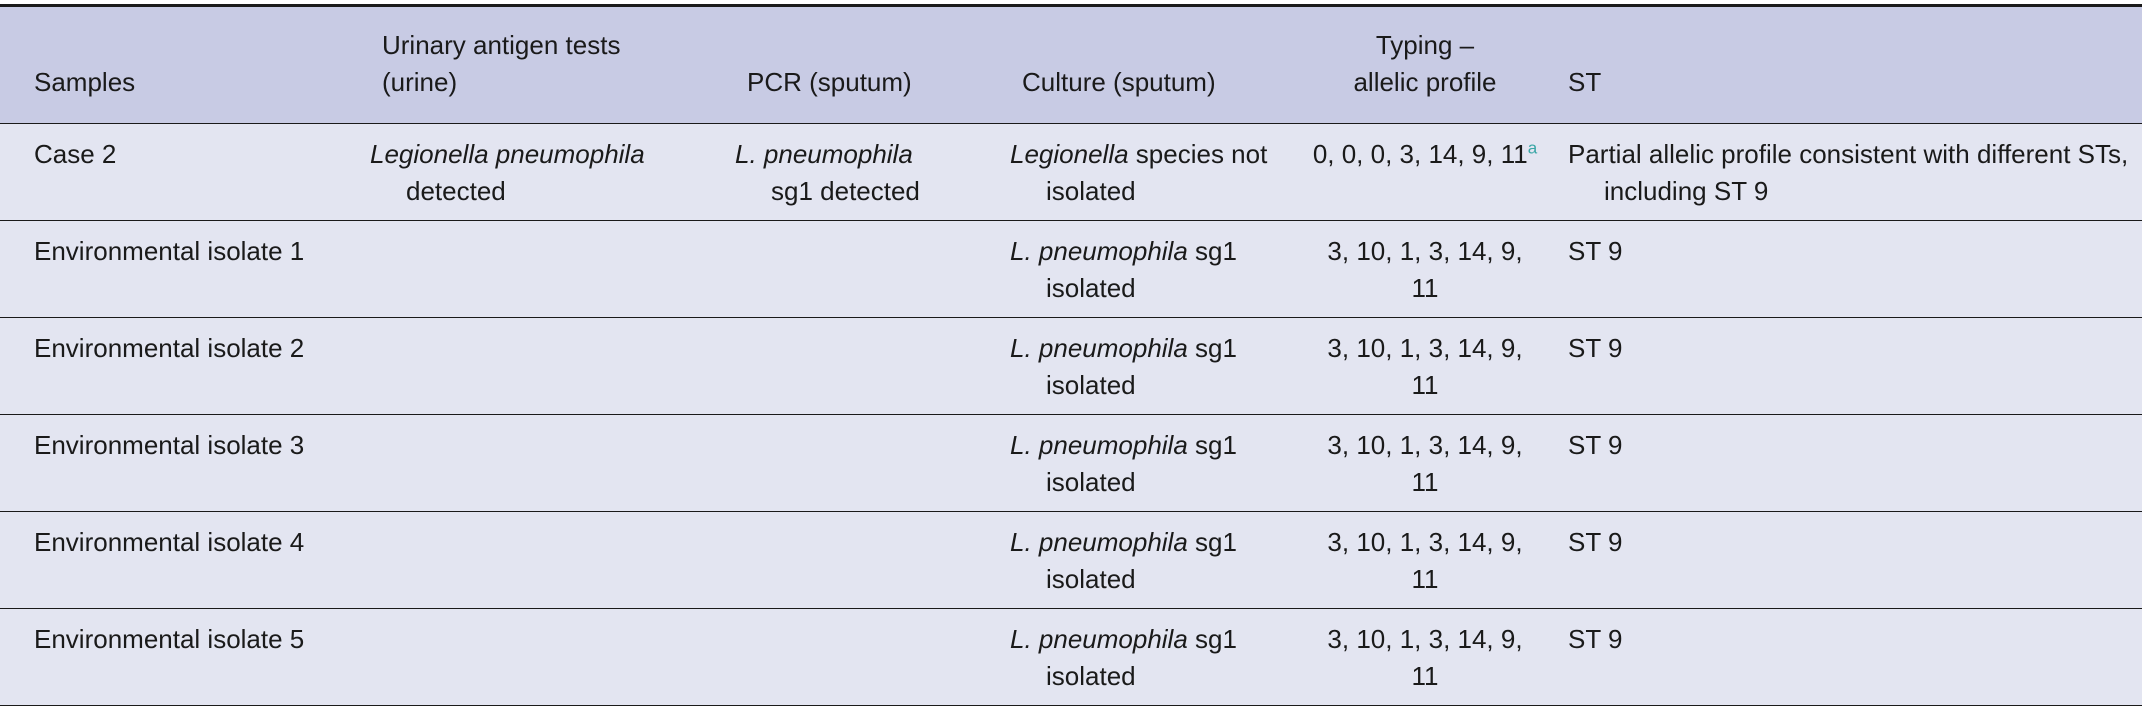  I want to click on column-header-typing: Typing – allelic profile, so click(1425, 65).